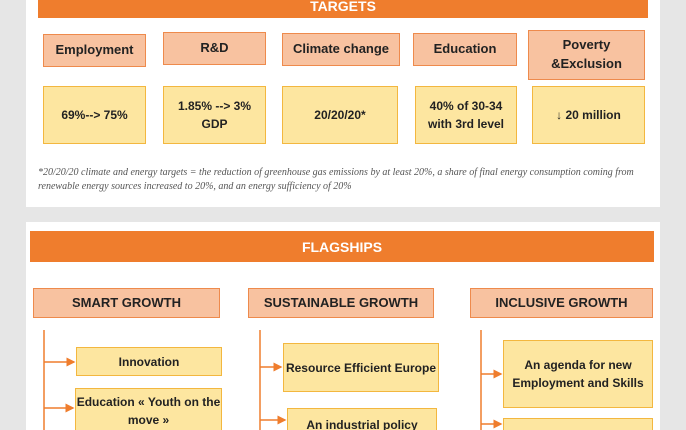 This screenshot has width=686, height=430. What do you see at coordinates (341, 49) in the screenshot?
I see `target-header: Climate change` at bounding box center [341, 49].